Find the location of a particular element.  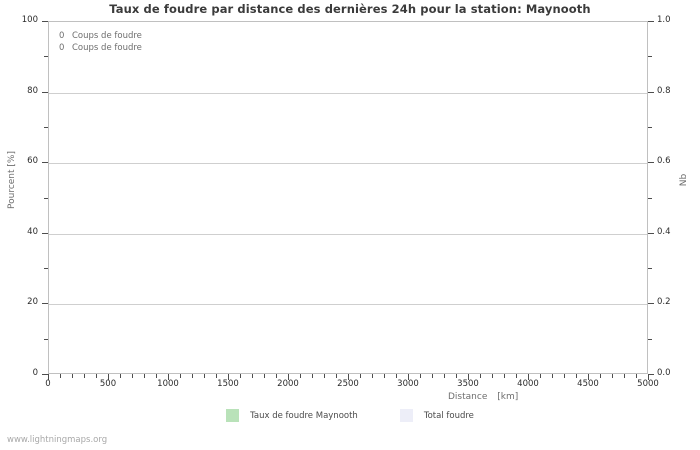

y-axis-left-tick-label: 60 is located at coordinates (32, 161).